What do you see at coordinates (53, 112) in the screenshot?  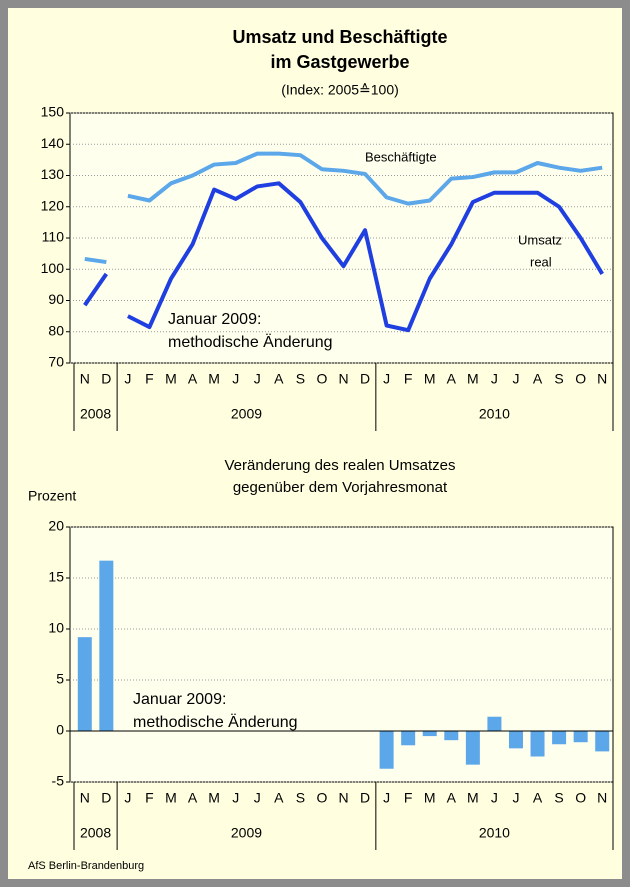 I see `y-tick-label: 150` at bounding box center [53, 112].